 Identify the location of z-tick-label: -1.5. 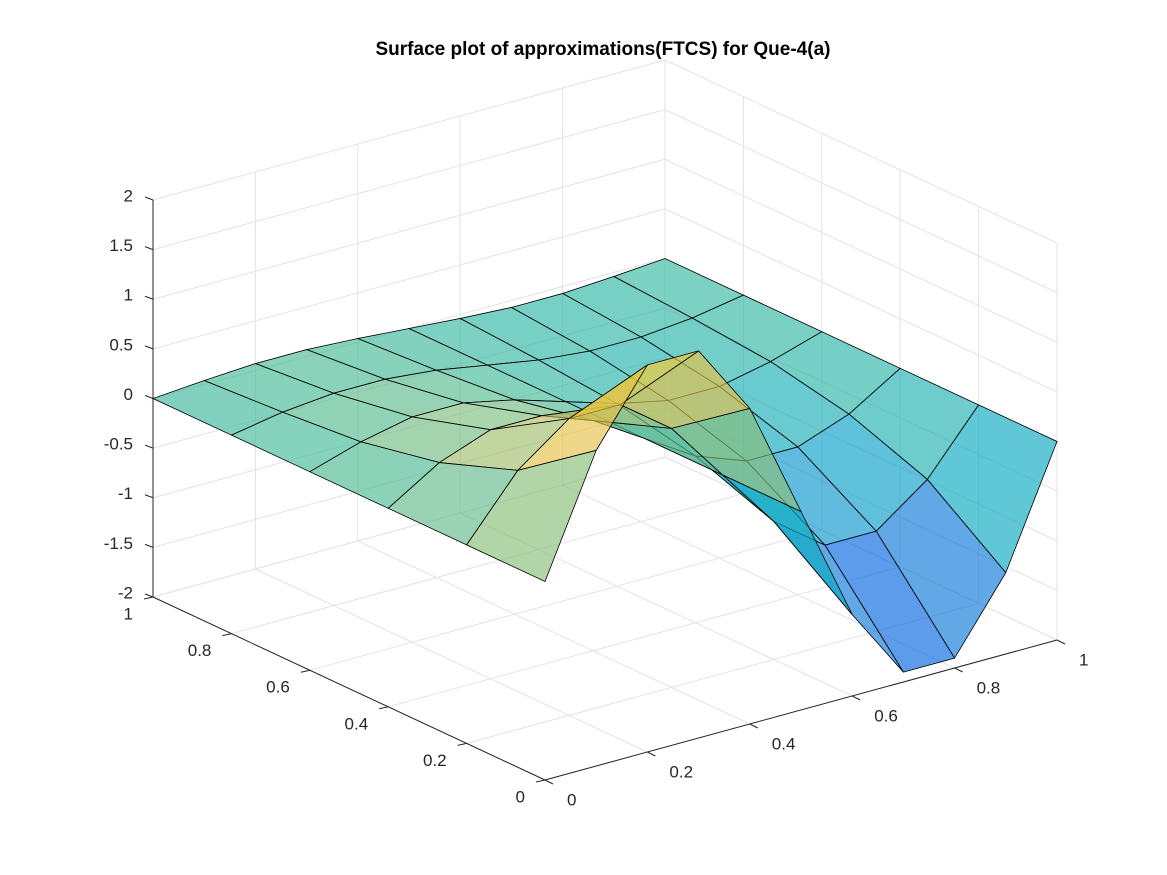
(118, 543).